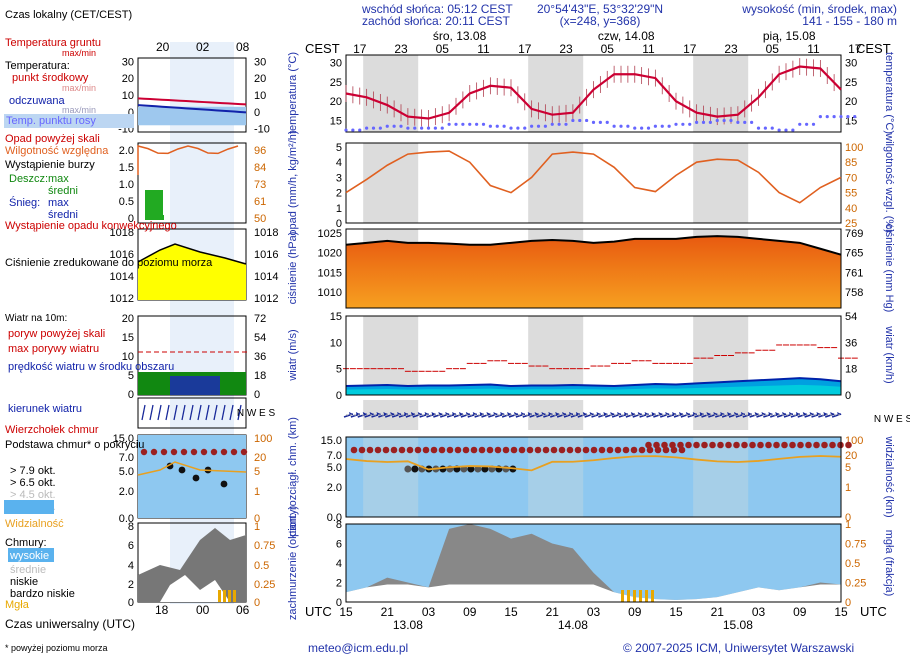 The width and height of the screenshot is (910, 660). Describe the element at coordinates (322, 48) in the screenshot. I see `cest-label-left: CEST` at that location.